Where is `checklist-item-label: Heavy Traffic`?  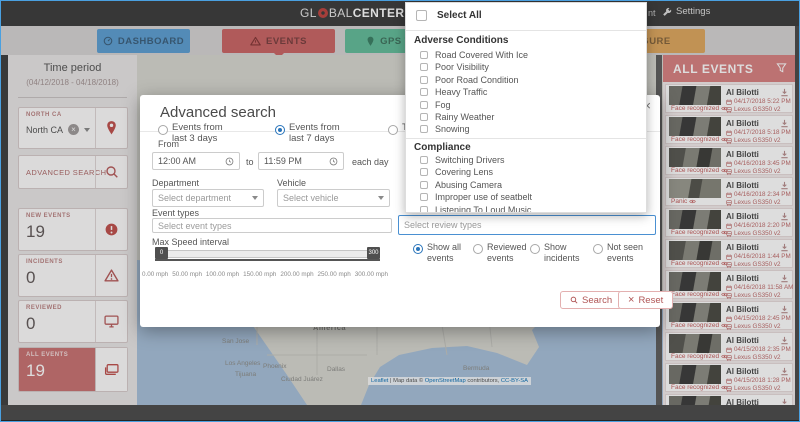 checklist-item-label: Heavy Traffic is located at coordinates (461, 92).